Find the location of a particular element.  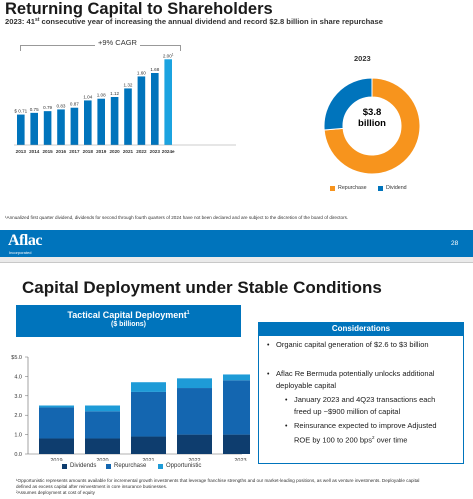

consideration-transactions-line2: freed up ~$900 million of capital is located at coordinates (347, 411).